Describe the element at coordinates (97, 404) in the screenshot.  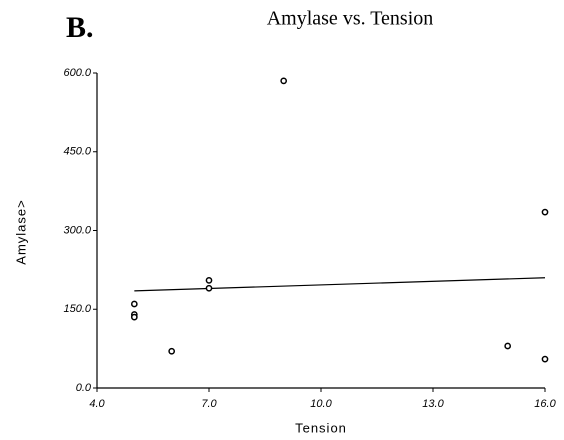
I see `x-tick-label: 4.0` at that location.